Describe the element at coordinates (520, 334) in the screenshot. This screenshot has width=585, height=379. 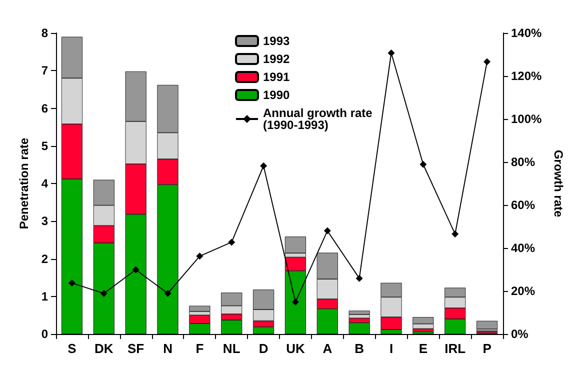
I see `y2-tick-label: 0%` at that location.